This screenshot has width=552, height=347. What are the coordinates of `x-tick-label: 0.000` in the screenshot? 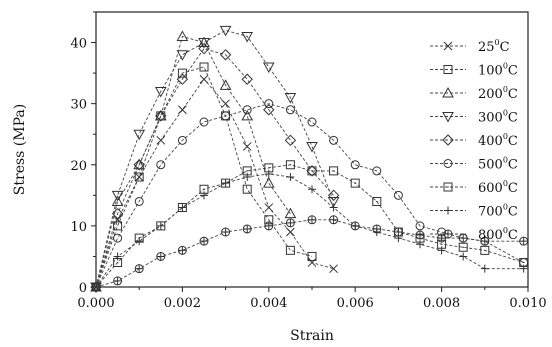 It's located at (95, 303).